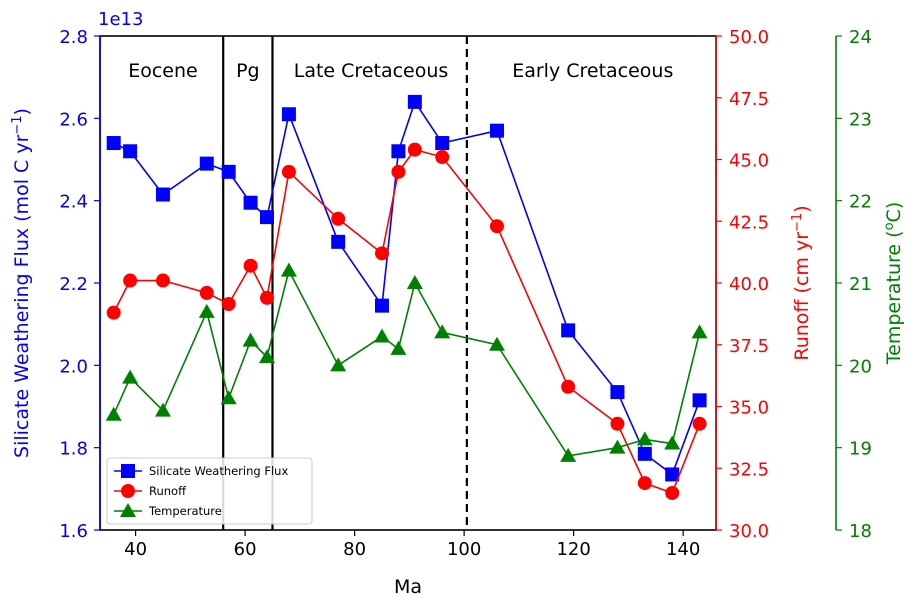 Image resolution: width=912 pixels, height=598 pixels. Describe the element at coordinates (17, 124) in the screenshot. I see `left-axis-label-superscript: −1` at that location.